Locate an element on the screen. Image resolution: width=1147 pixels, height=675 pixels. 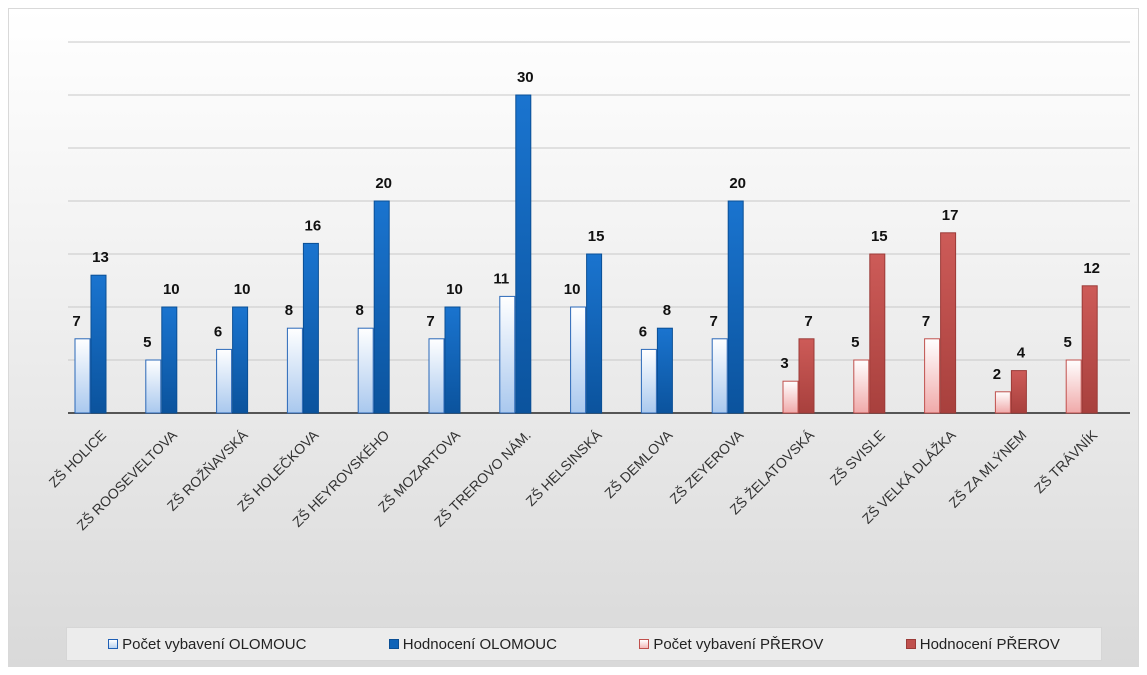
legend-item-count-olomouc: Počet vybavení OLOMOUC is located at coordinates (207, 644).